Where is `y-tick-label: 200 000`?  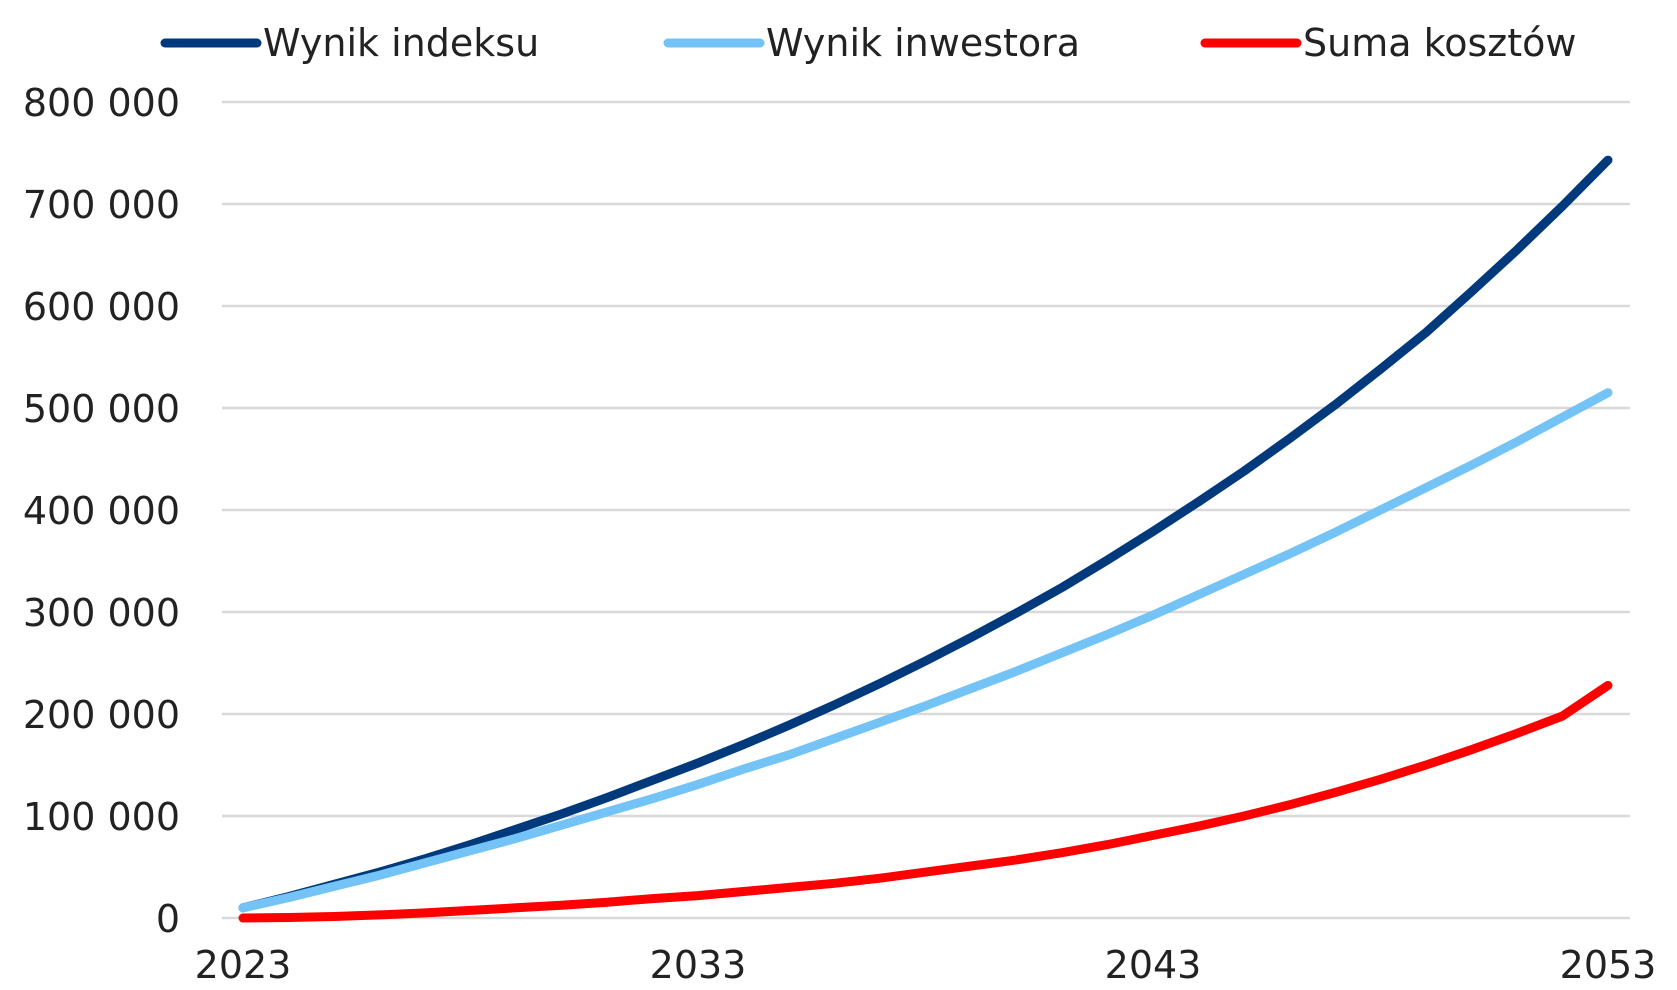 y-tick-label: 200 000 is located at coordinates (101, 715).